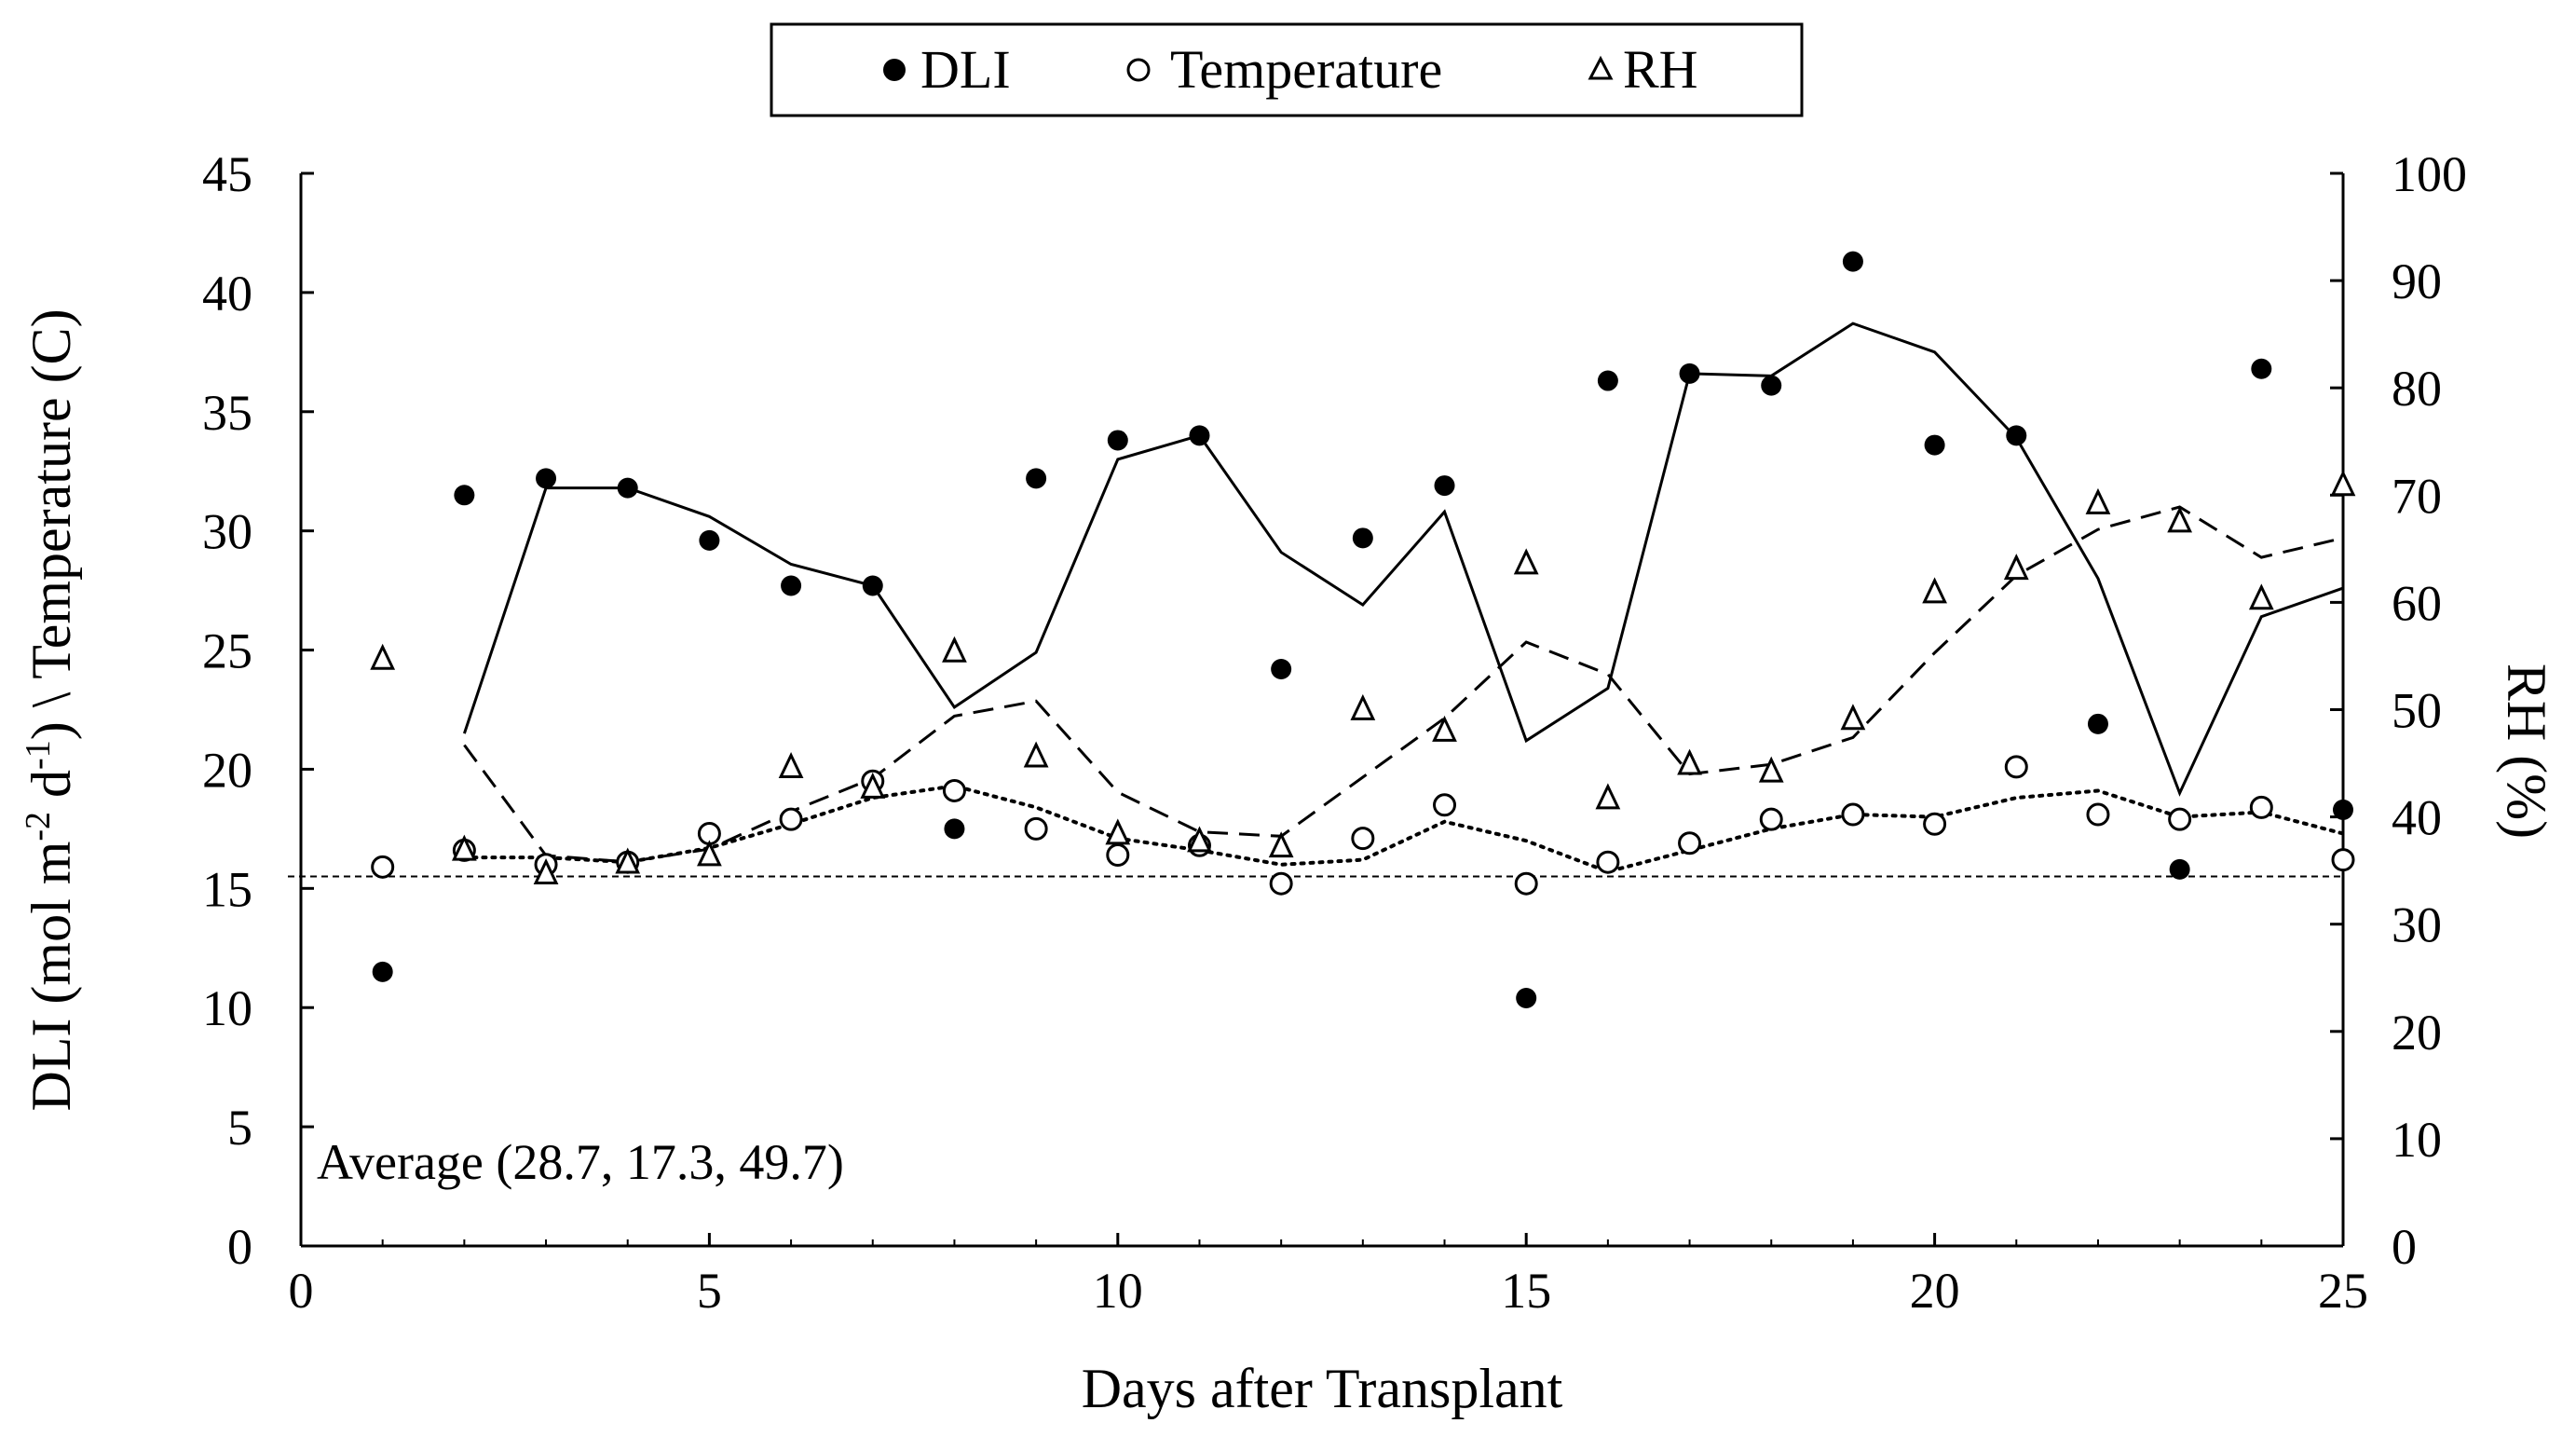 The height and width of the screenshot is (1437, 2576). Describe the element at coordinates (580, 1162) in the screenshot. I see `average-annotation: Average (28.7, 17.3, 49.7)` at that location.